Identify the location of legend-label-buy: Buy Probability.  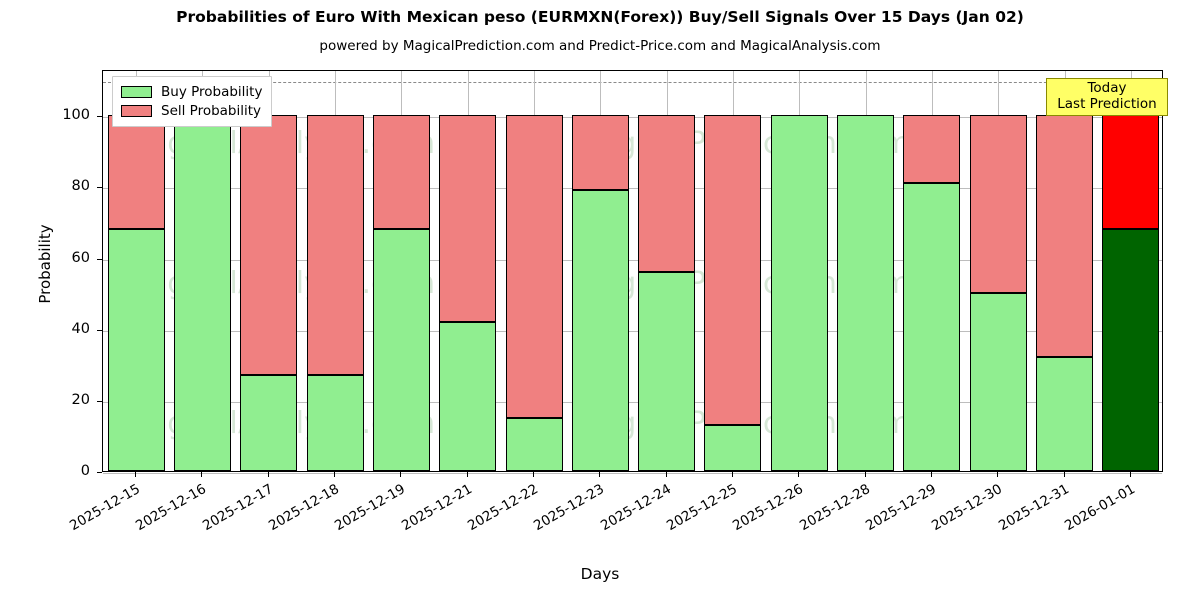
(212, 91).